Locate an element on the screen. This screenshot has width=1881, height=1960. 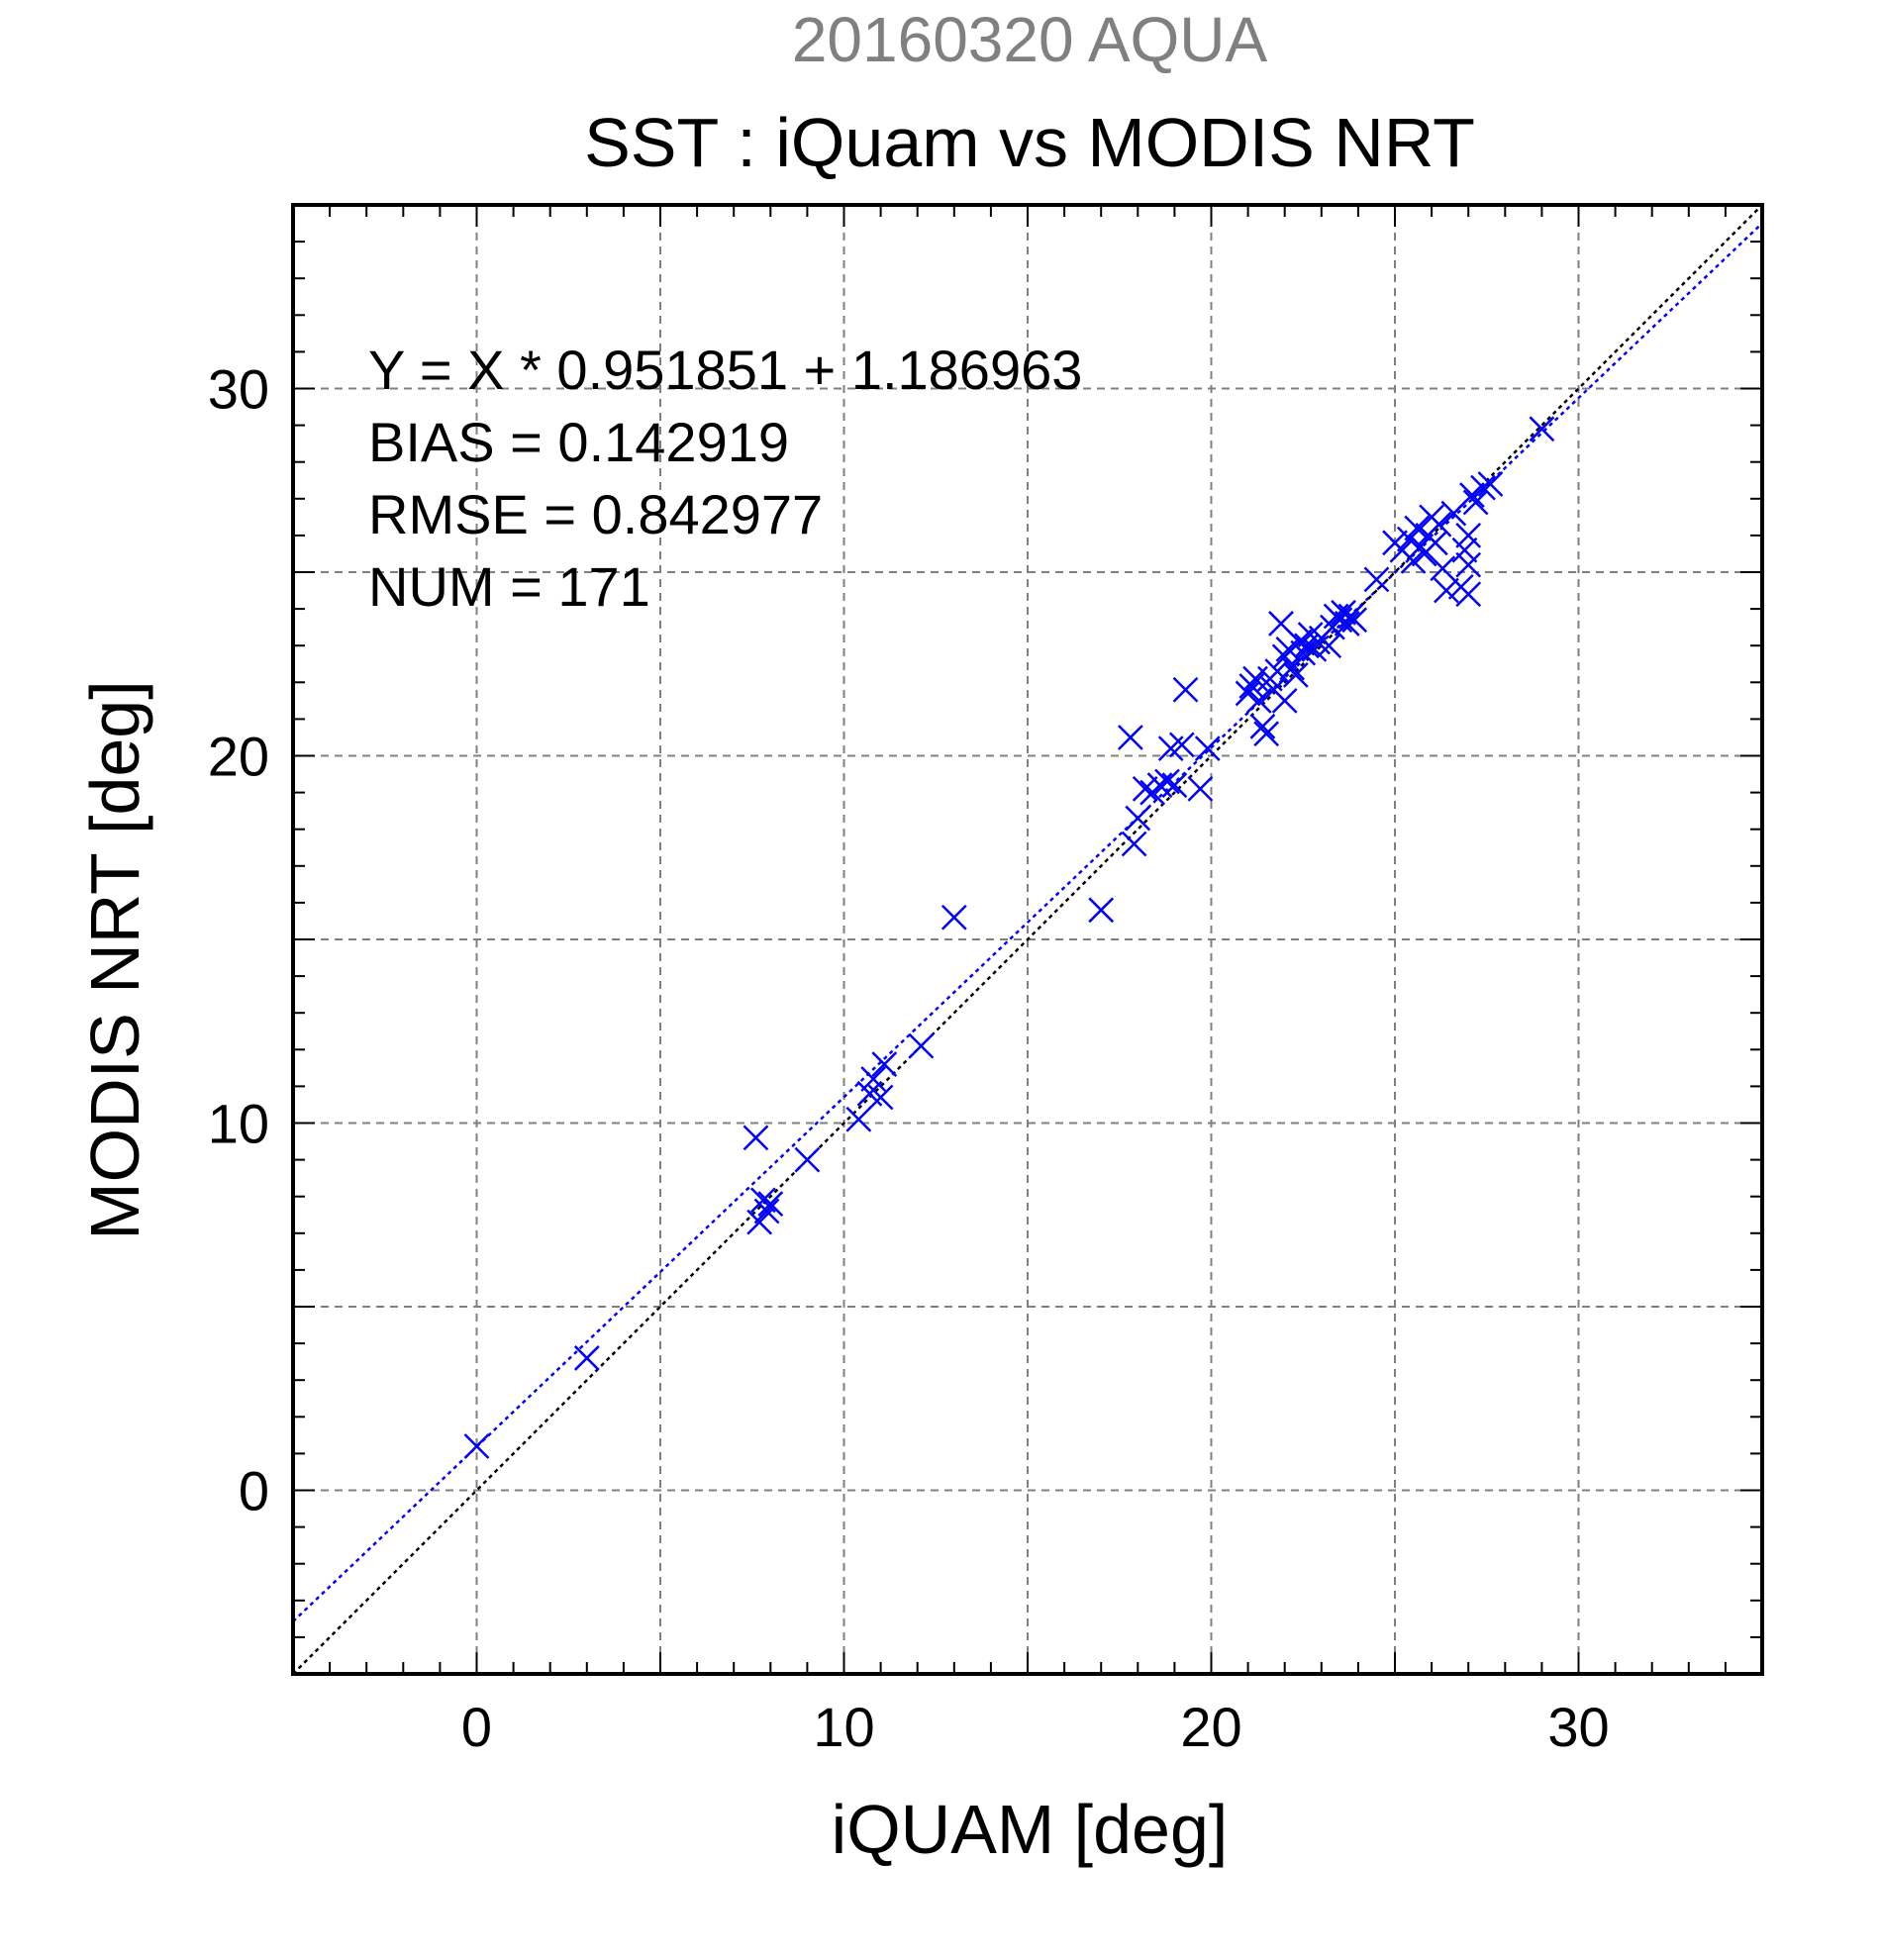
x-tick-label: 30 is located at coordinates (1578, 1727).